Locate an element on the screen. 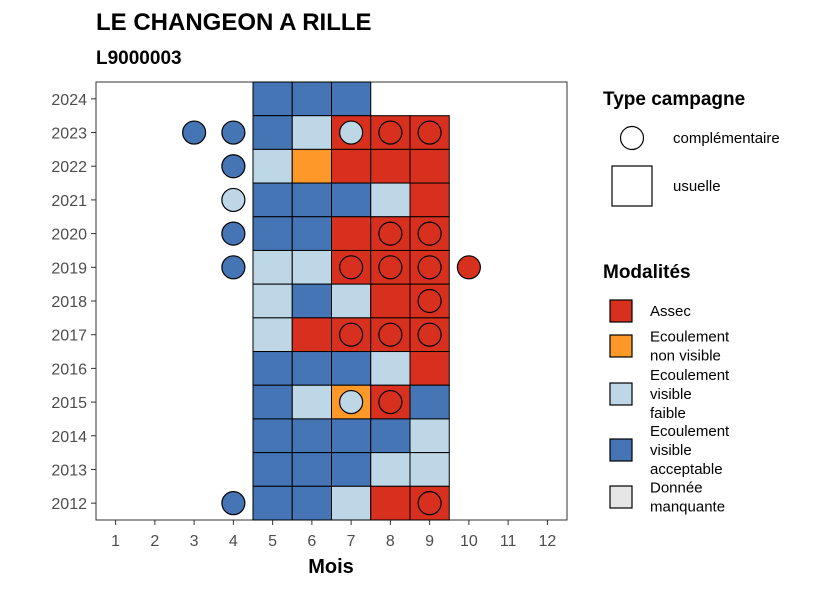 The width and height of the screenshot is (826, 590). legend-square-icon is located at coordinates (632, 186).